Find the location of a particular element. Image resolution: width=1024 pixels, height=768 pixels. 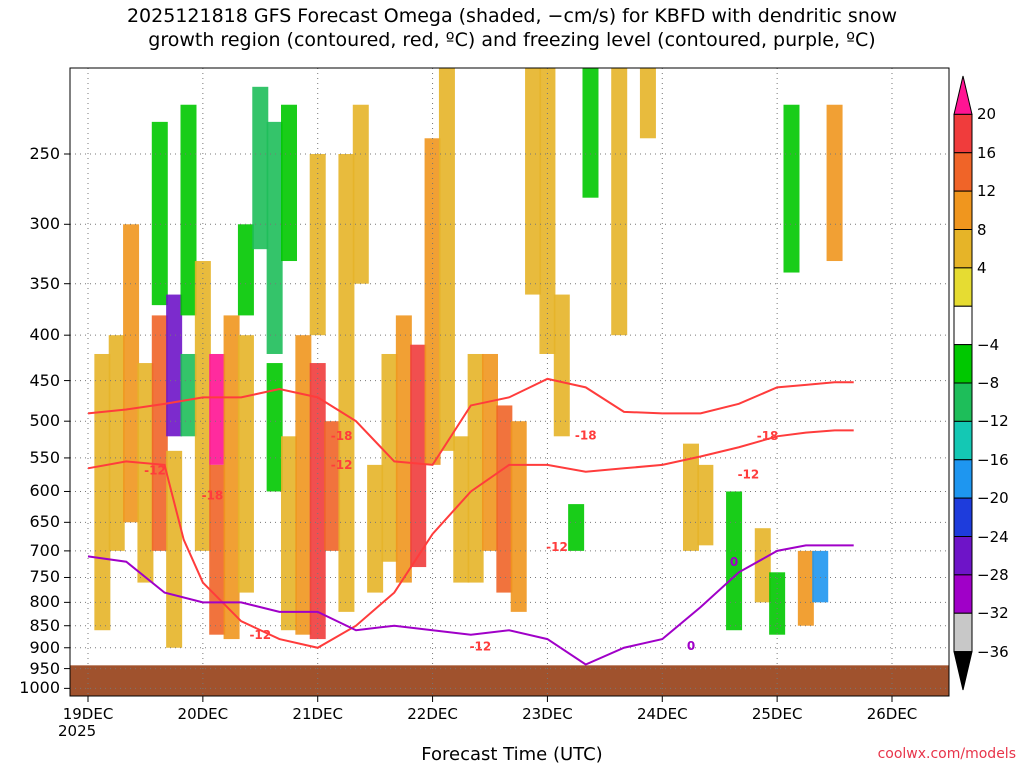

freezing-level-contour is located at coordinates (470, 605).